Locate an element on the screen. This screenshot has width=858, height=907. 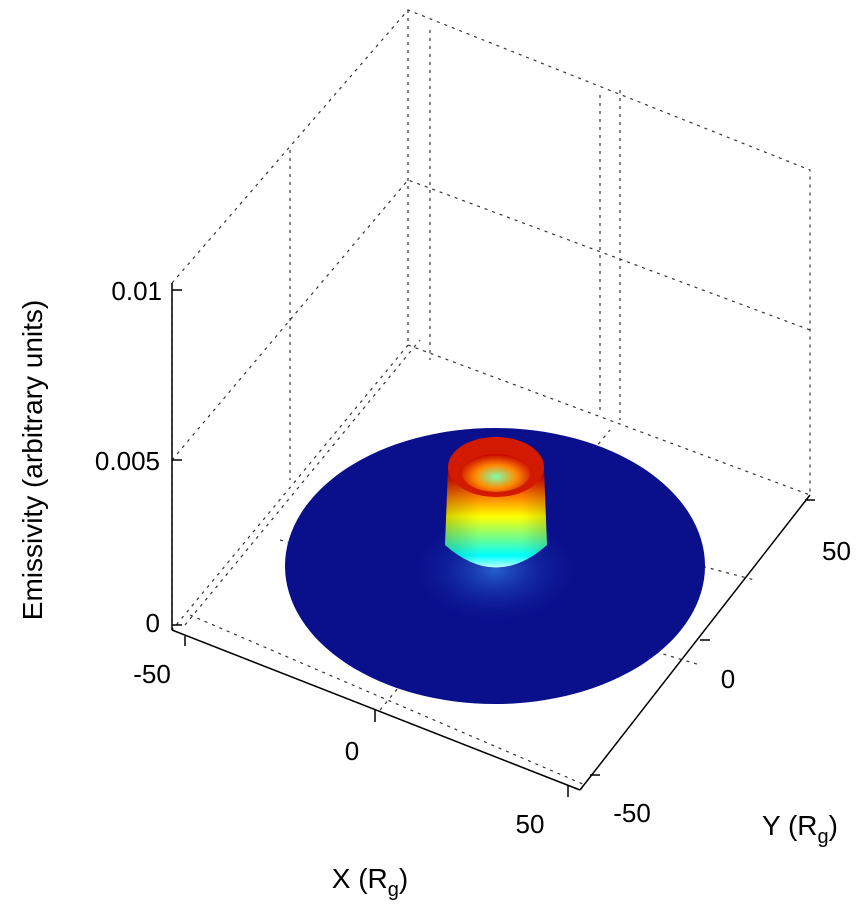
y-axis-label: Y (Rg) is located at coordinates (800, 829).